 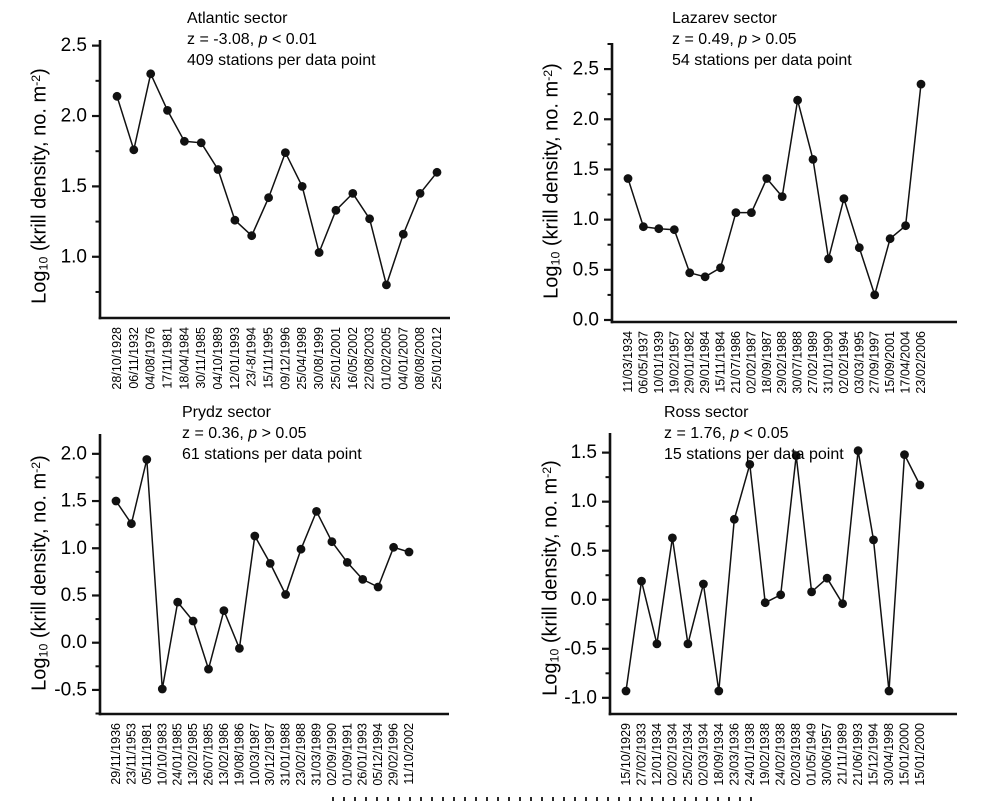 What do you see at coordinates (74, 642) in the screenshot?
I see `svg-text: 0.0` at bounding box center [74, 642].